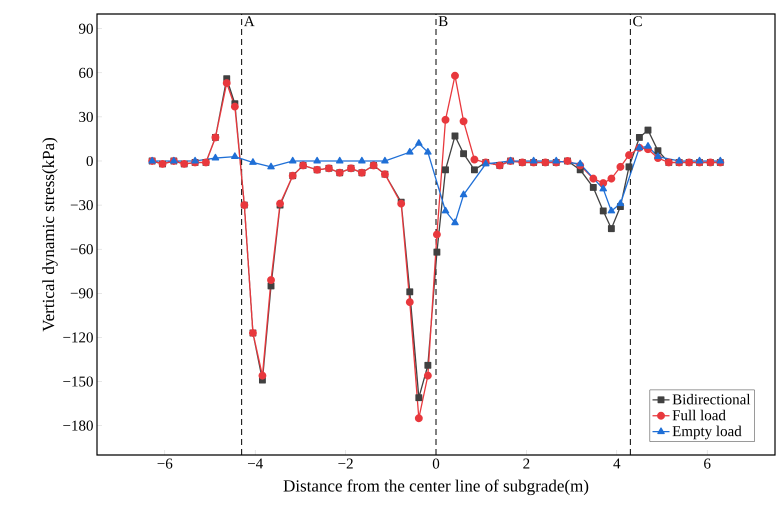  Describe the element at coordinates (526, 463) in the screenshot. I see `x-tick-label: 2` at that location.